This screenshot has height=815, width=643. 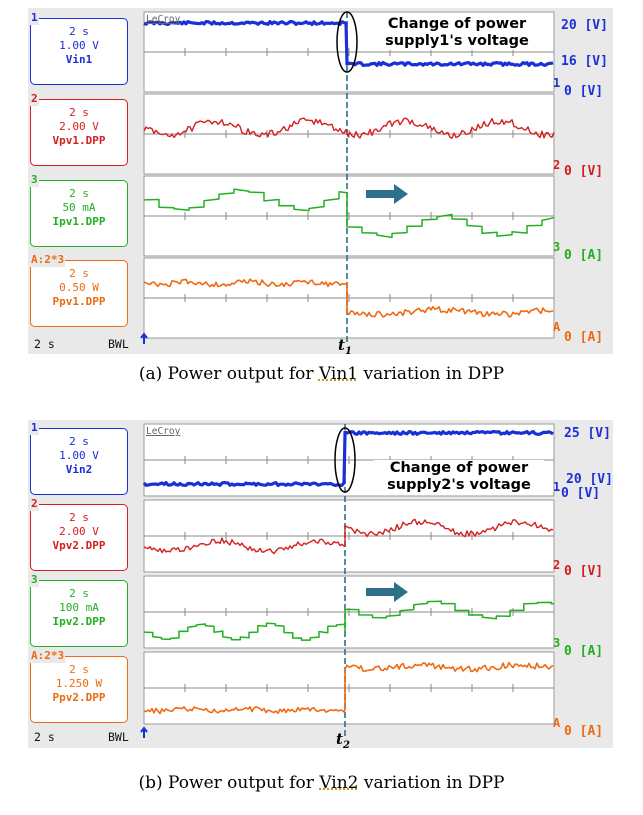 What do you see at coordinates (348, 351) in the screenshot?
I see `time-marker-sub: 1` at bounding box center [348, 351].